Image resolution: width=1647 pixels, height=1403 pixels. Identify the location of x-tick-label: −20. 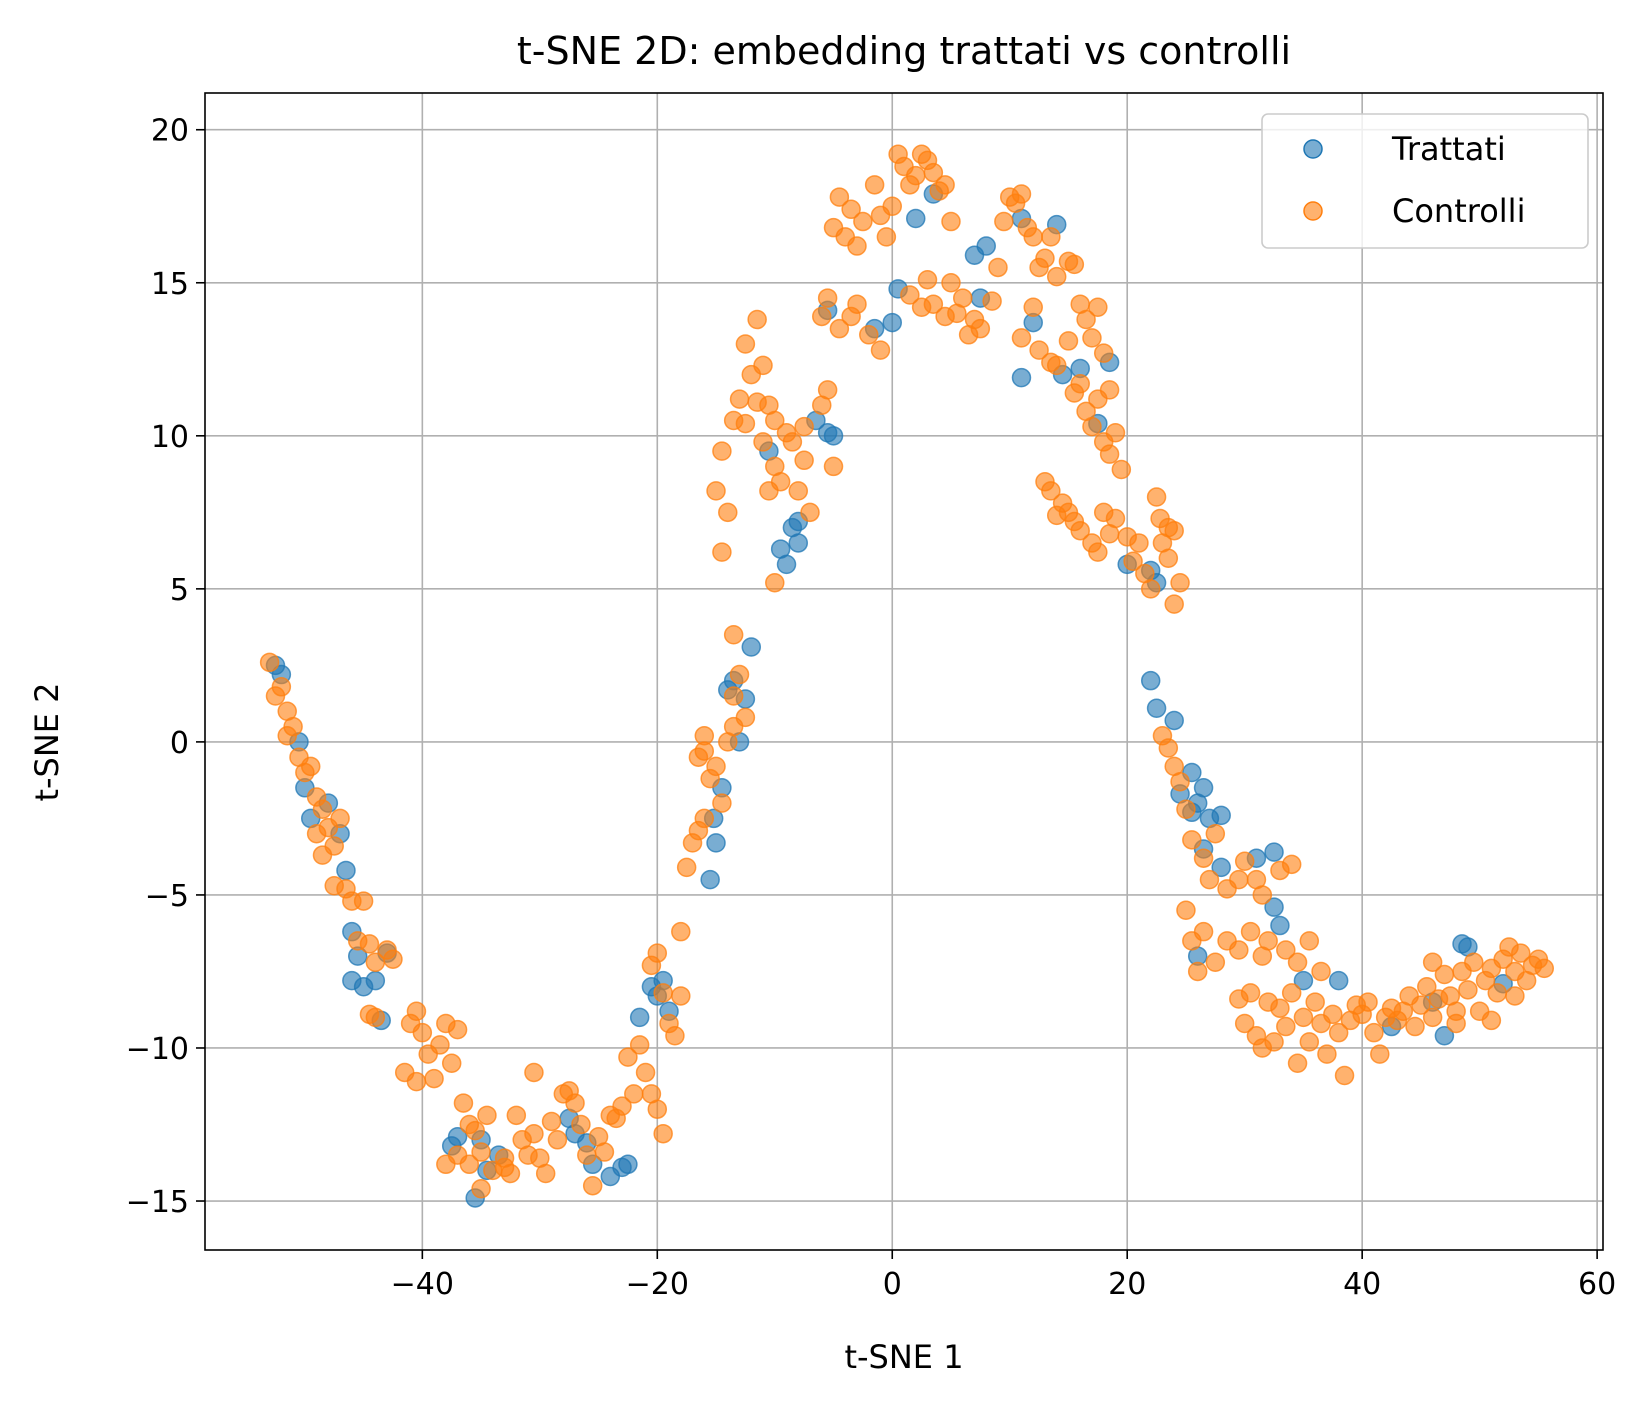
(657, 1284).